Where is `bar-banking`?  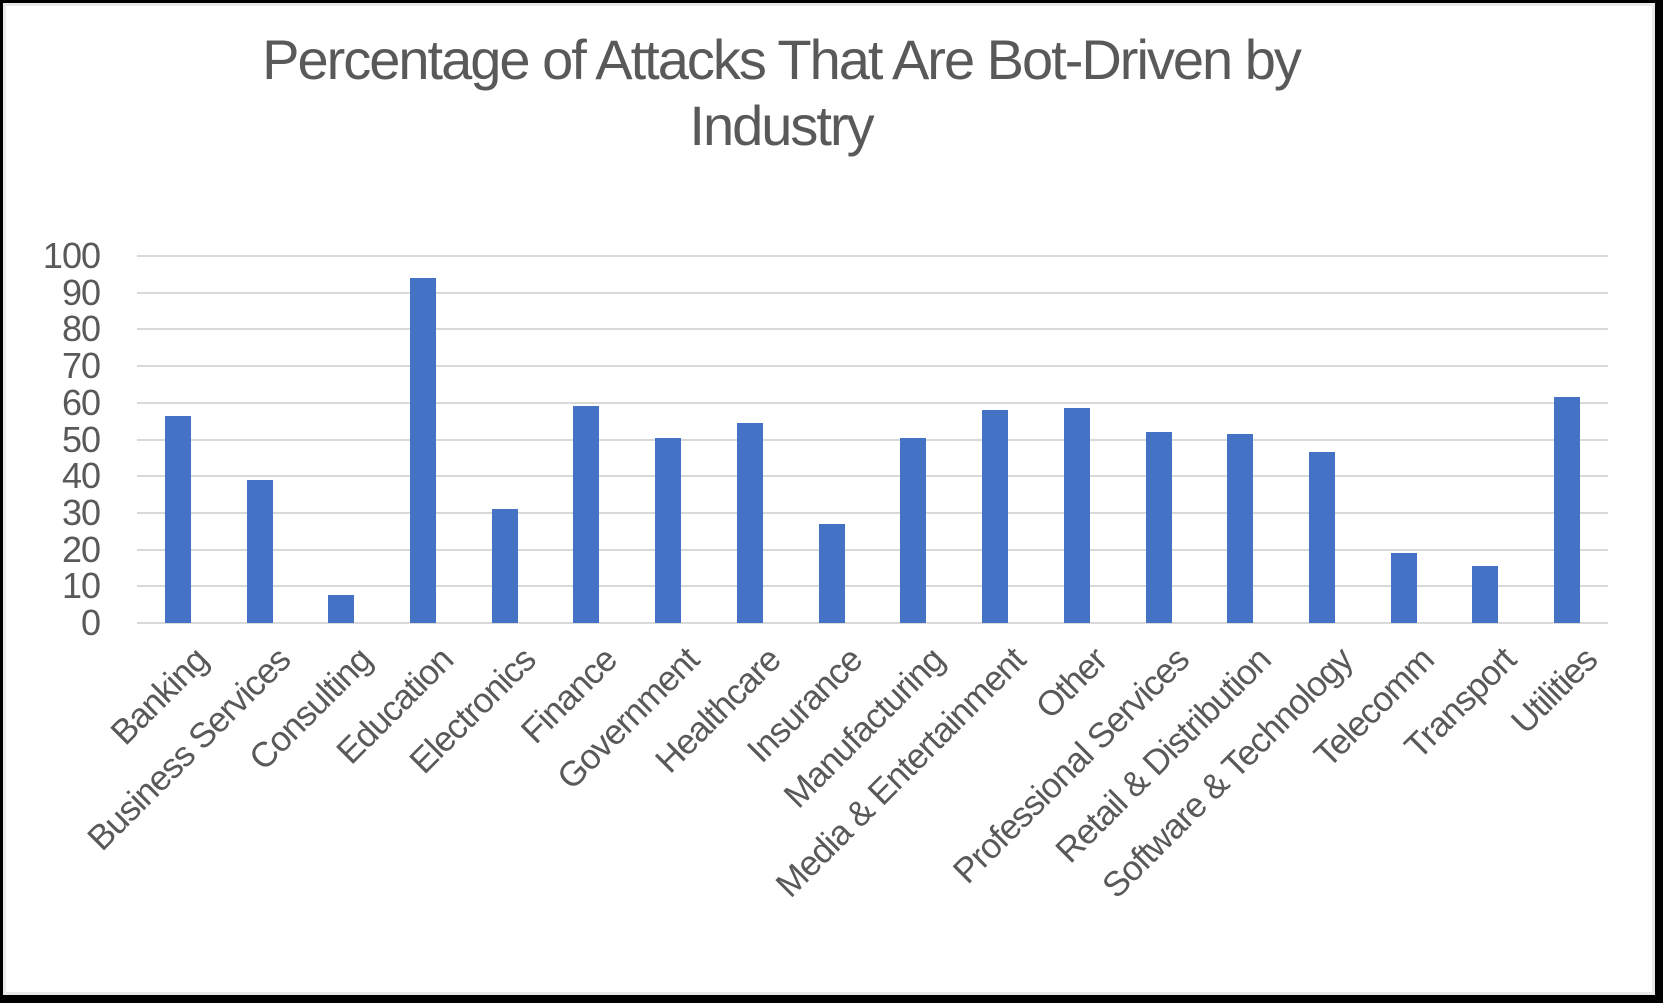 bar-banking is located at coordinates (177, 519).